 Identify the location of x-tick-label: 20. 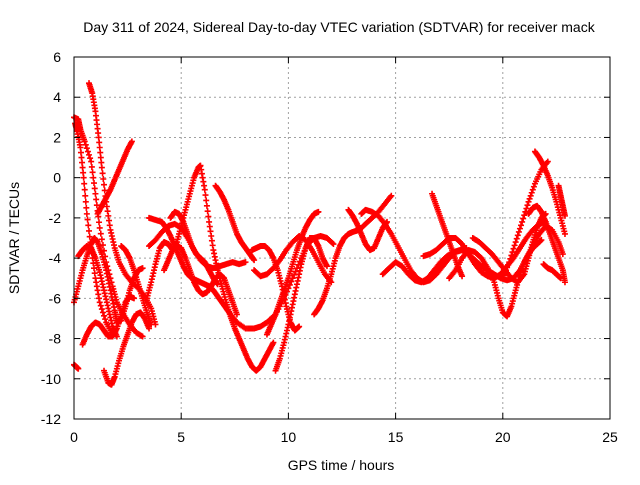
(503, 437).